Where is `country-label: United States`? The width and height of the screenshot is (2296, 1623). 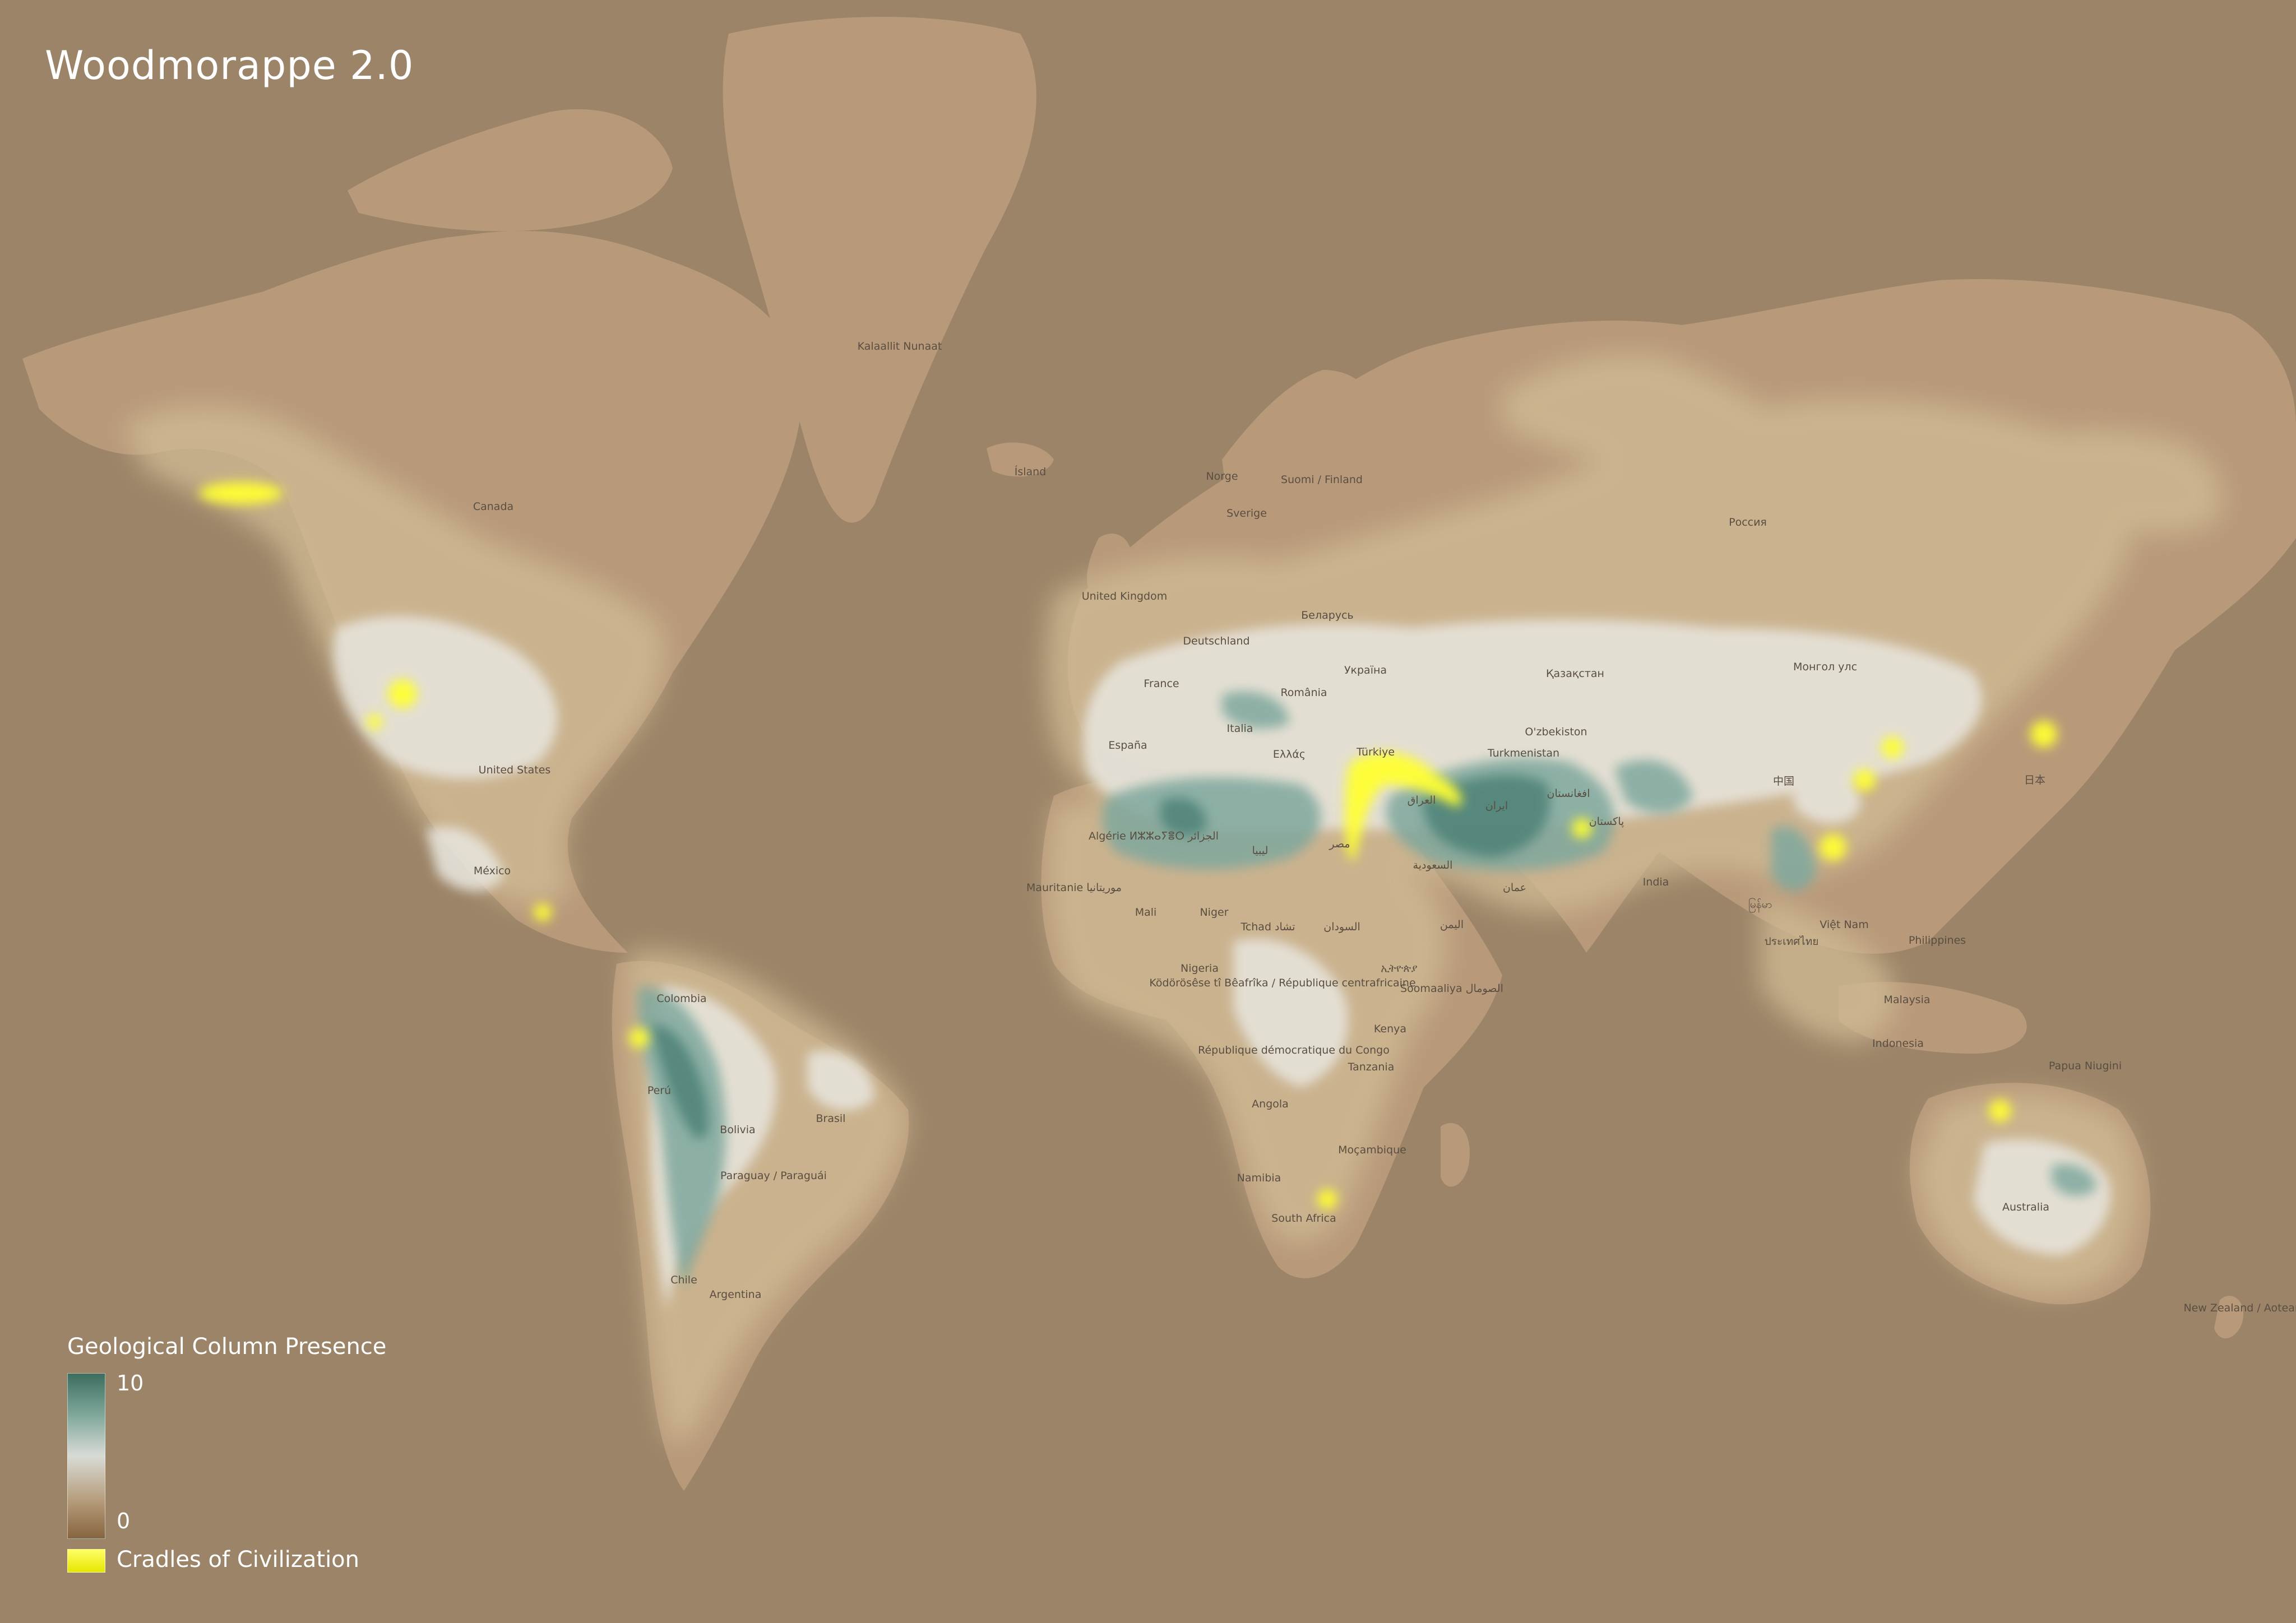
country-label: United States is located at coordinates (515, 770).